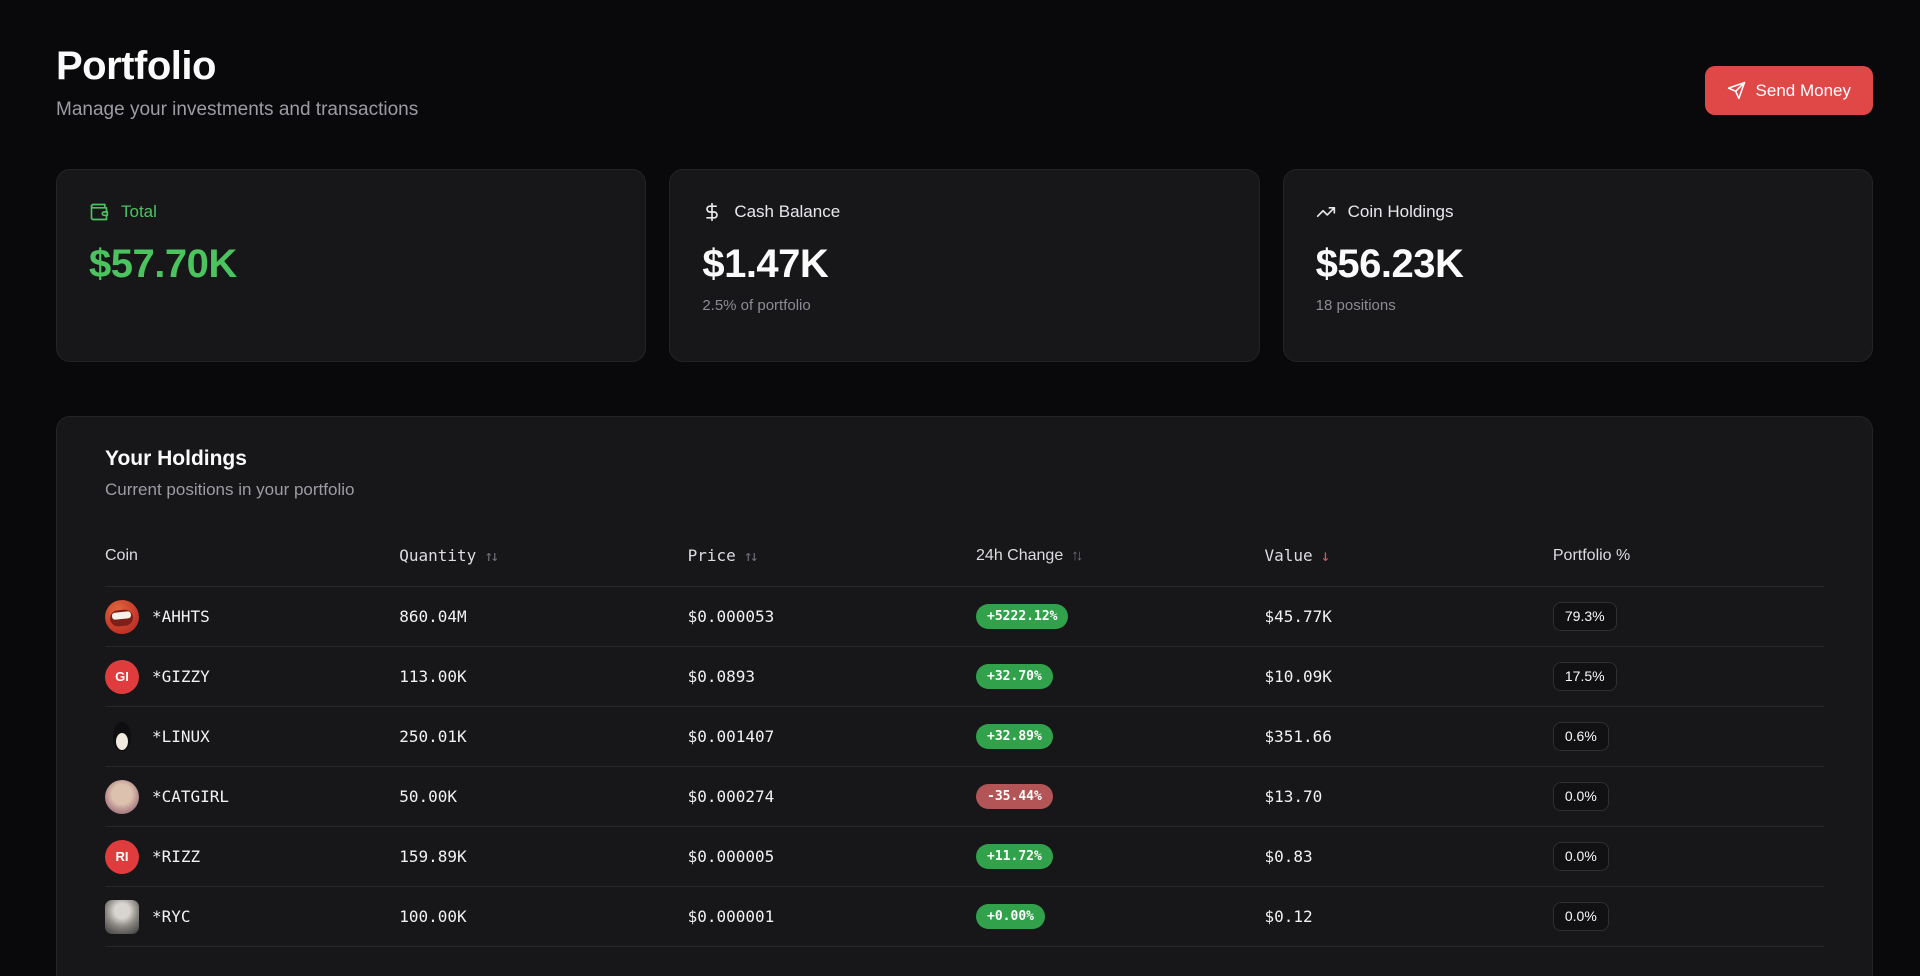 This screenshot has height=976, width=1920. What do you see at coordinates (351, 212) in the screenshot?
I see `stat-card-total-header: Total` at bounding box center [351, 212].